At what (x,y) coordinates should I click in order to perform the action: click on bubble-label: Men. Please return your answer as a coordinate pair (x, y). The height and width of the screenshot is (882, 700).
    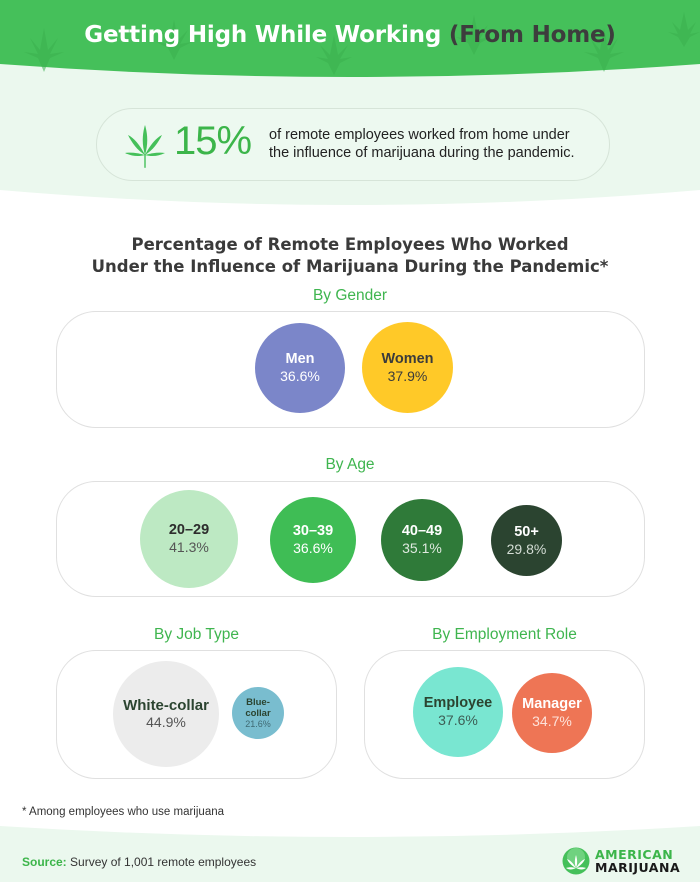
    Looking at the image, I should click on (300, 359).